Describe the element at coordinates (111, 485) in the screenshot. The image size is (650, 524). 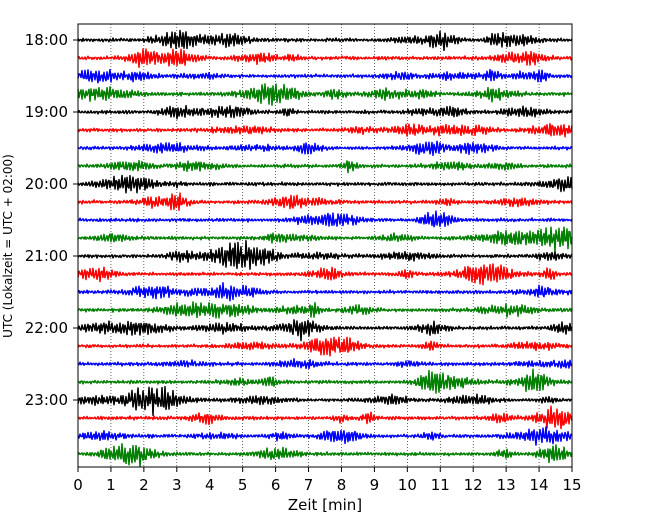
I see `x-tick-label: 1` at that location.